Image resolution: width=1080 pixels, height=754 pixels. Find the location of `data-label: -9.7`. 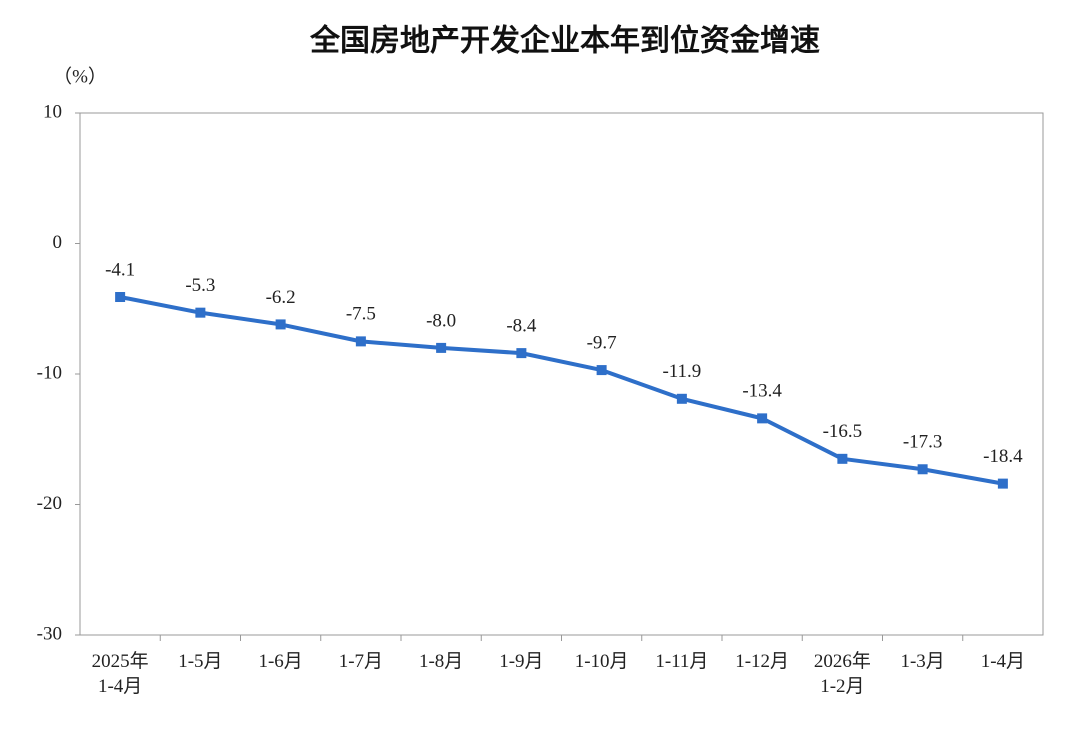

data-label: -9.7 is located at coordinates (602, 342).